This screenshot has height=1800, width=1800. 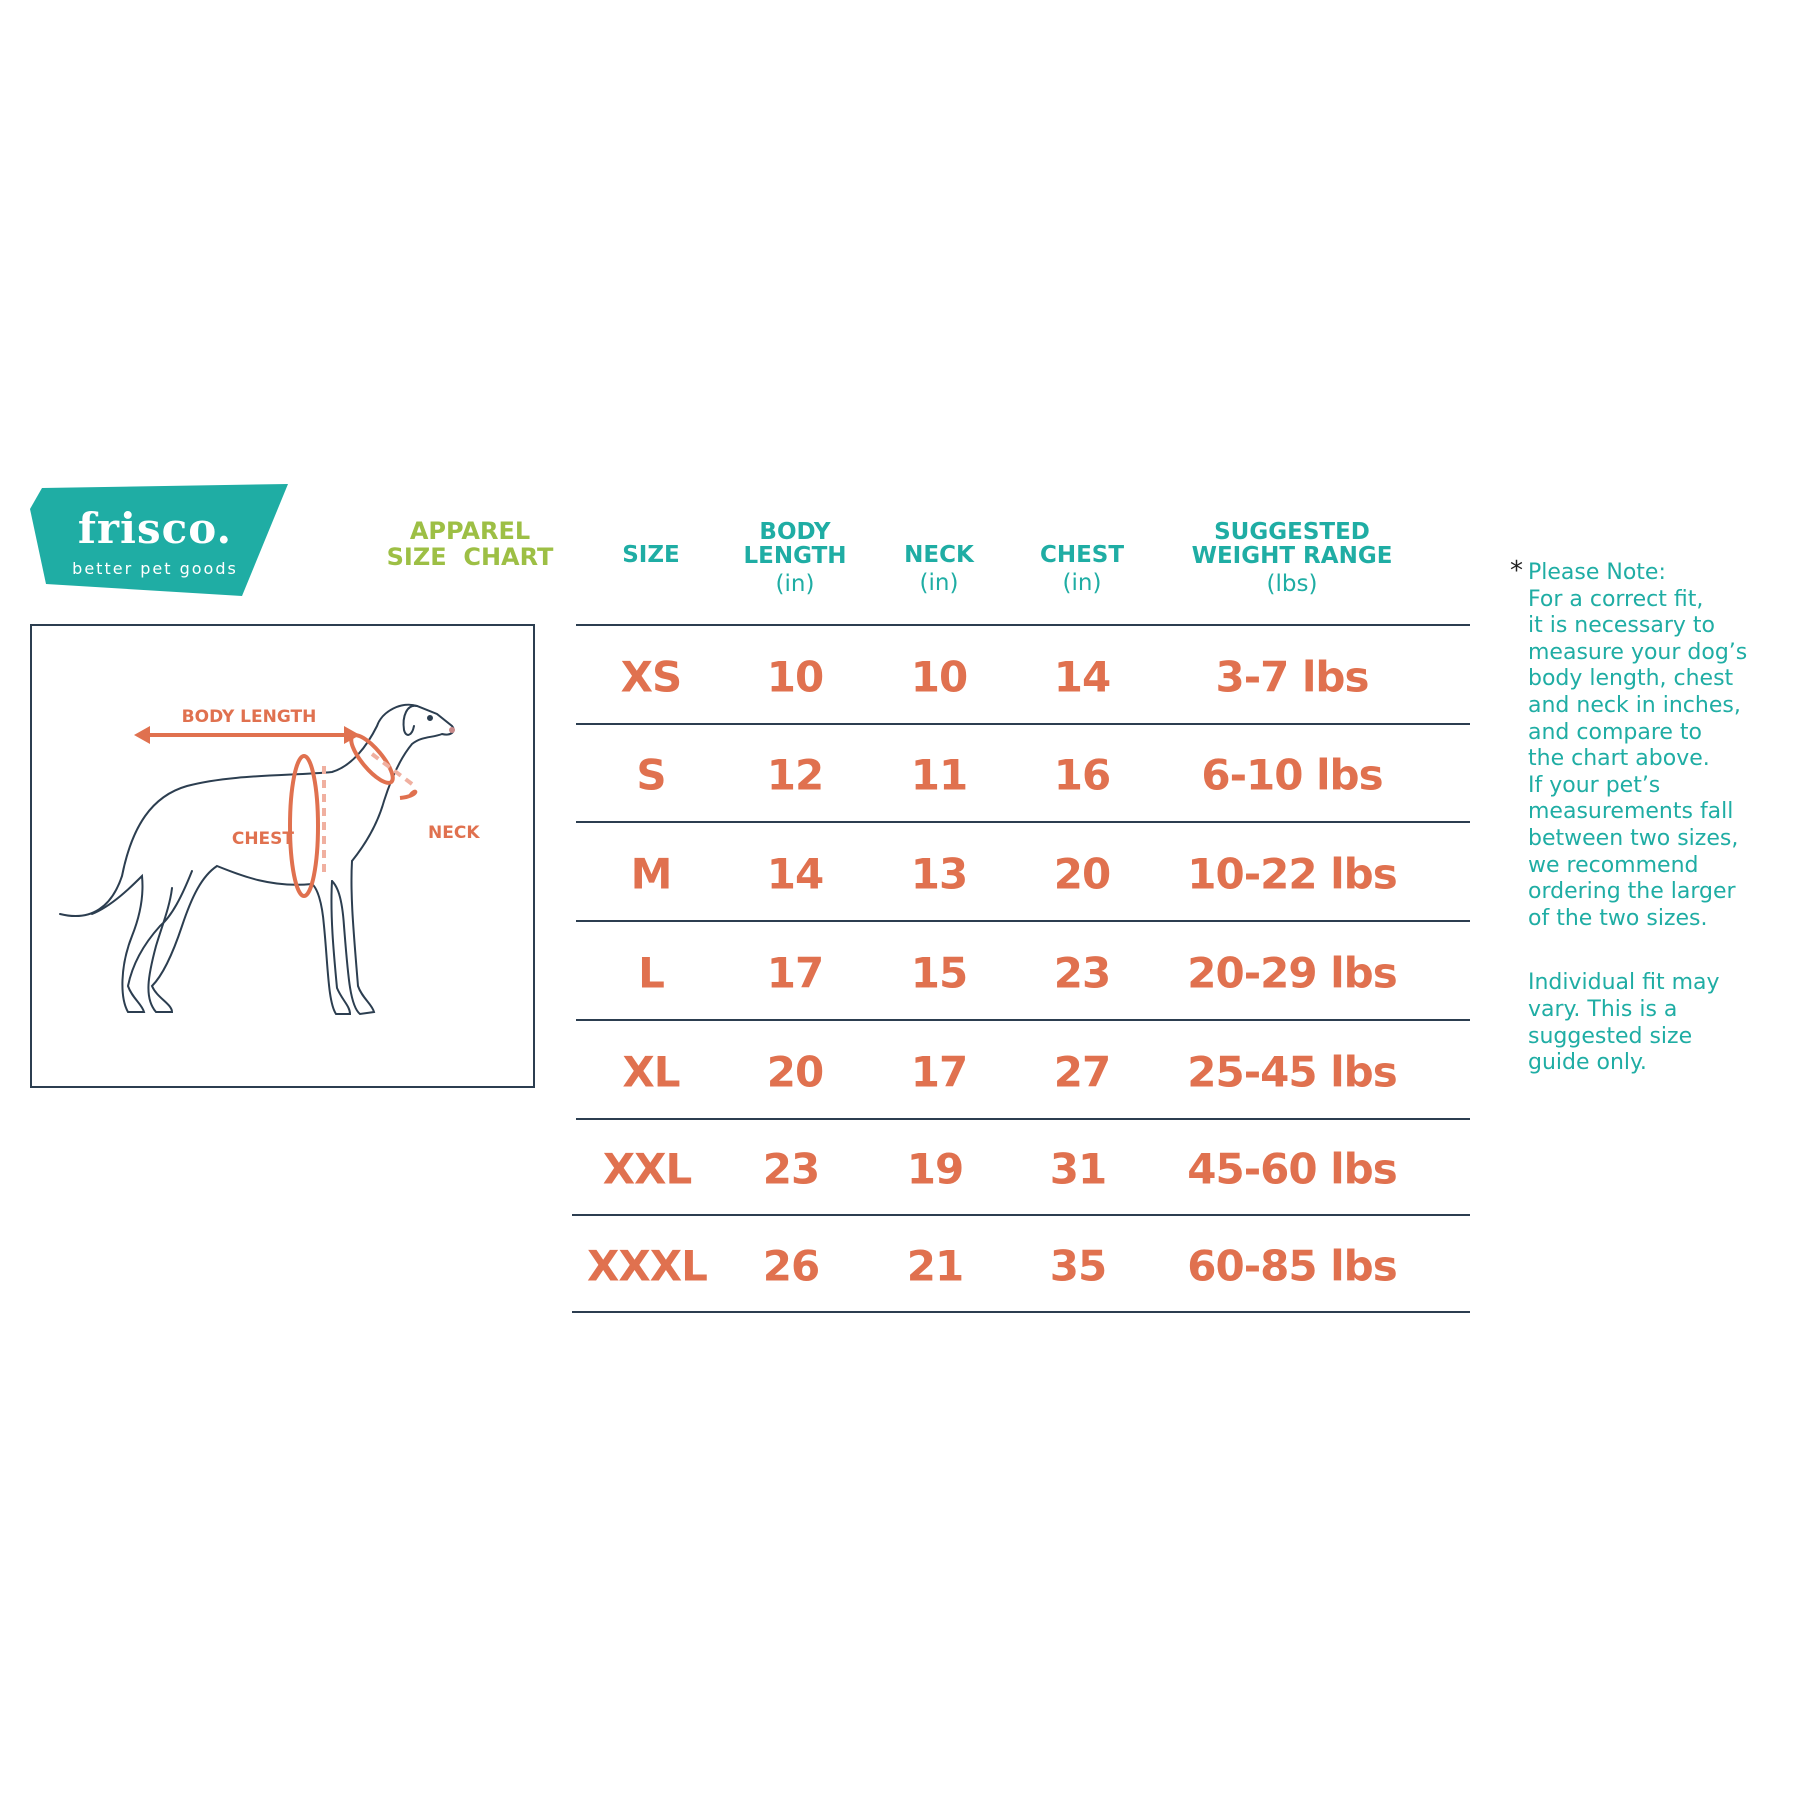 What do you see at coordinates (155, 528) in the screenshot?
I see `logo-wordmark: frisco.` at bounding box center [155, 528].